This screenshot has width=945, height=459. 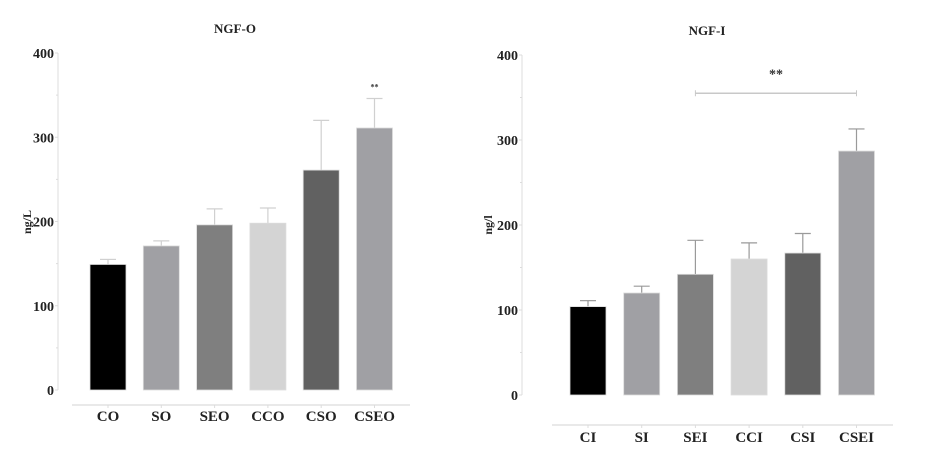 What do you see at coordinates (749, 438) in the screenshot?
I see `x-tick-label: CCI` at bounding box center [749, 438].